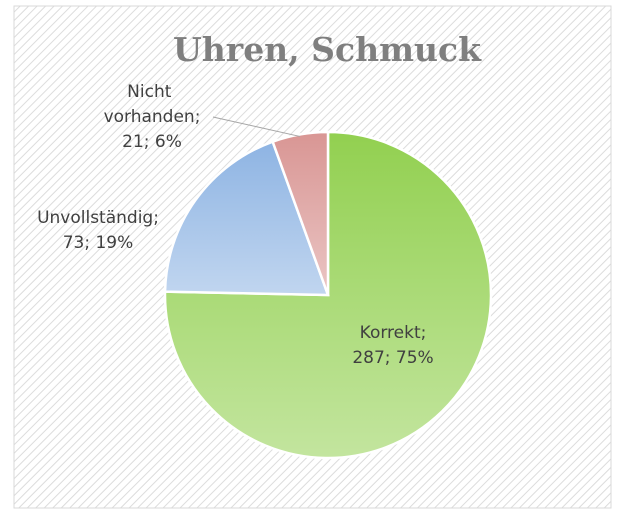 This screenshot has height=509, width=626. What do you see at coordinates (393, 333) in the screenshot?
I see `category-label: Korrekt;` at bounding box center [393, 333].